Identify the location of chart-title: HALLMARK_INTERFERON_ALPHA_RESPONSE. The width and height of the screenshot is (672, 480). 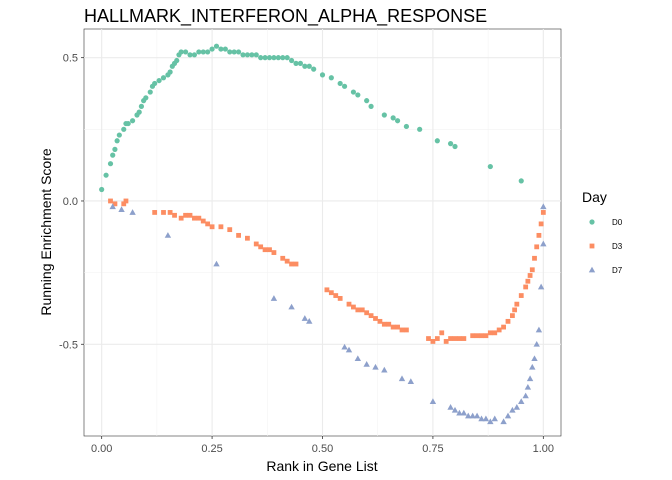
(285, 16).